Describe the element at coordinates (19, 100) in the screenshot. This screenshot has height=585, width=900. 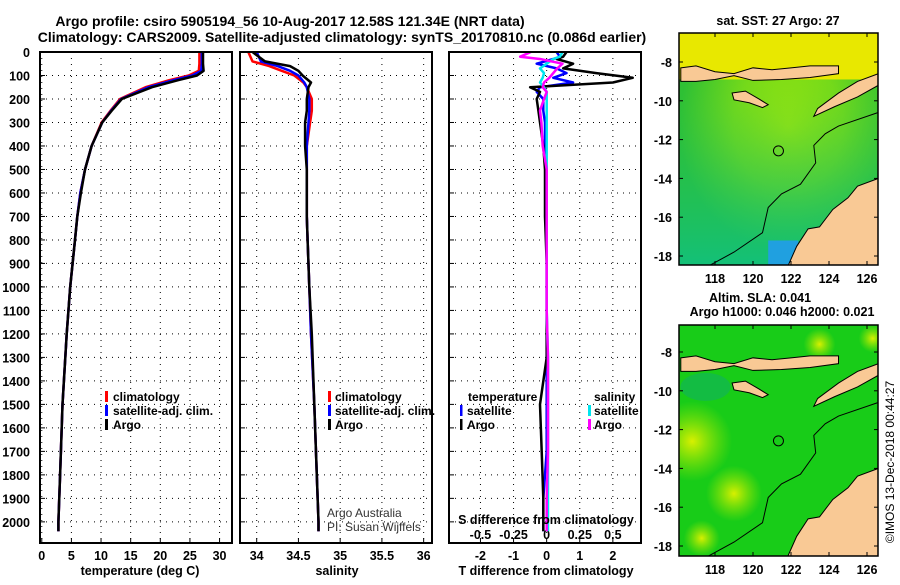
I see `y-tick-label: 200` at that location.